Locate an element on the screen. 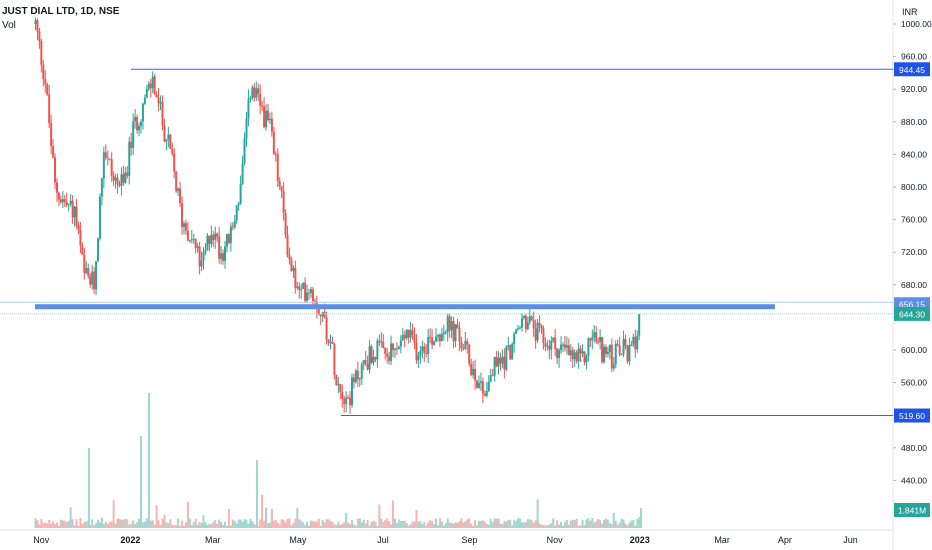 The image size is (932, 550). y-tick-label: 680.00 is located at coordinates (914, 285).